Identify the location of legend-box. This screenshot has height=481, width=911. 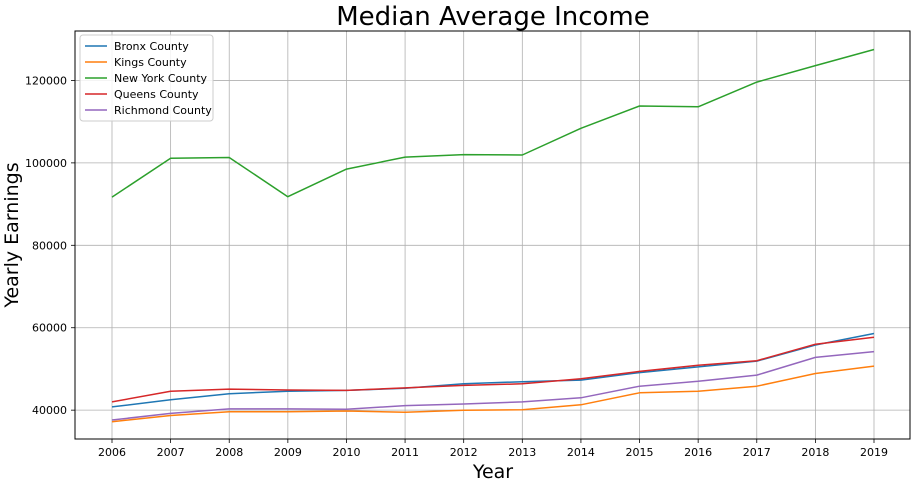
(146, 78).